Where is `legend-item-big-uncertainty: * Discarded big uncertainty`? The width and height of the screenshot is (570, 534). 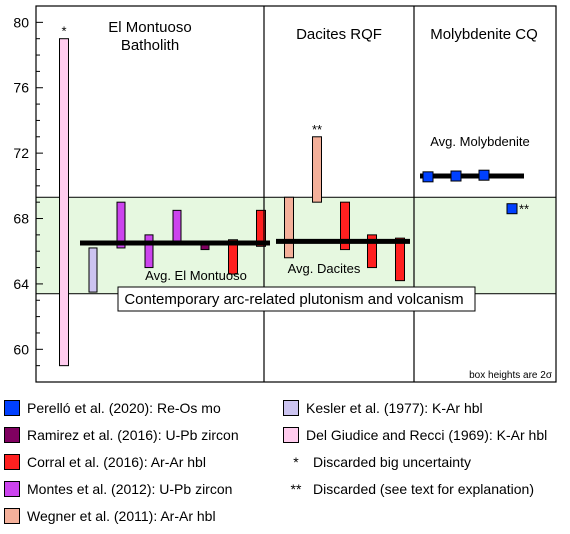 legend-item-big-uncertainty: * Discarded big uncertainty is located at coordinates (377, 462).